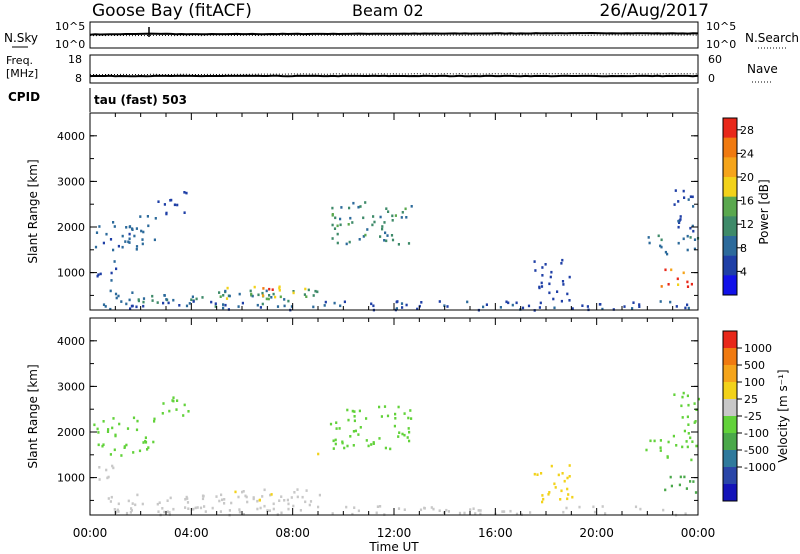  What do you see at coordinates (388, 10) in the screenshot?
I see `beam-title: Beam 02` at bounding box center [388, 10].